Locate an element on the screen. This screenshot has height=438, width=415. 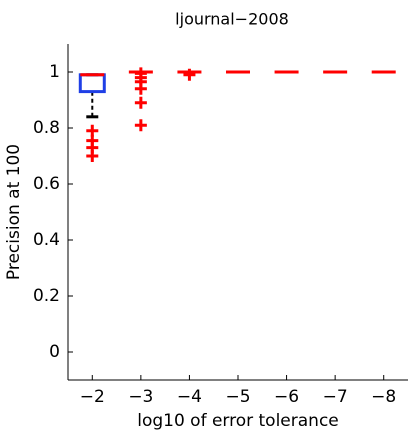
x-axis-label: log10 of error tolerance is located at coordinates (238, 421).